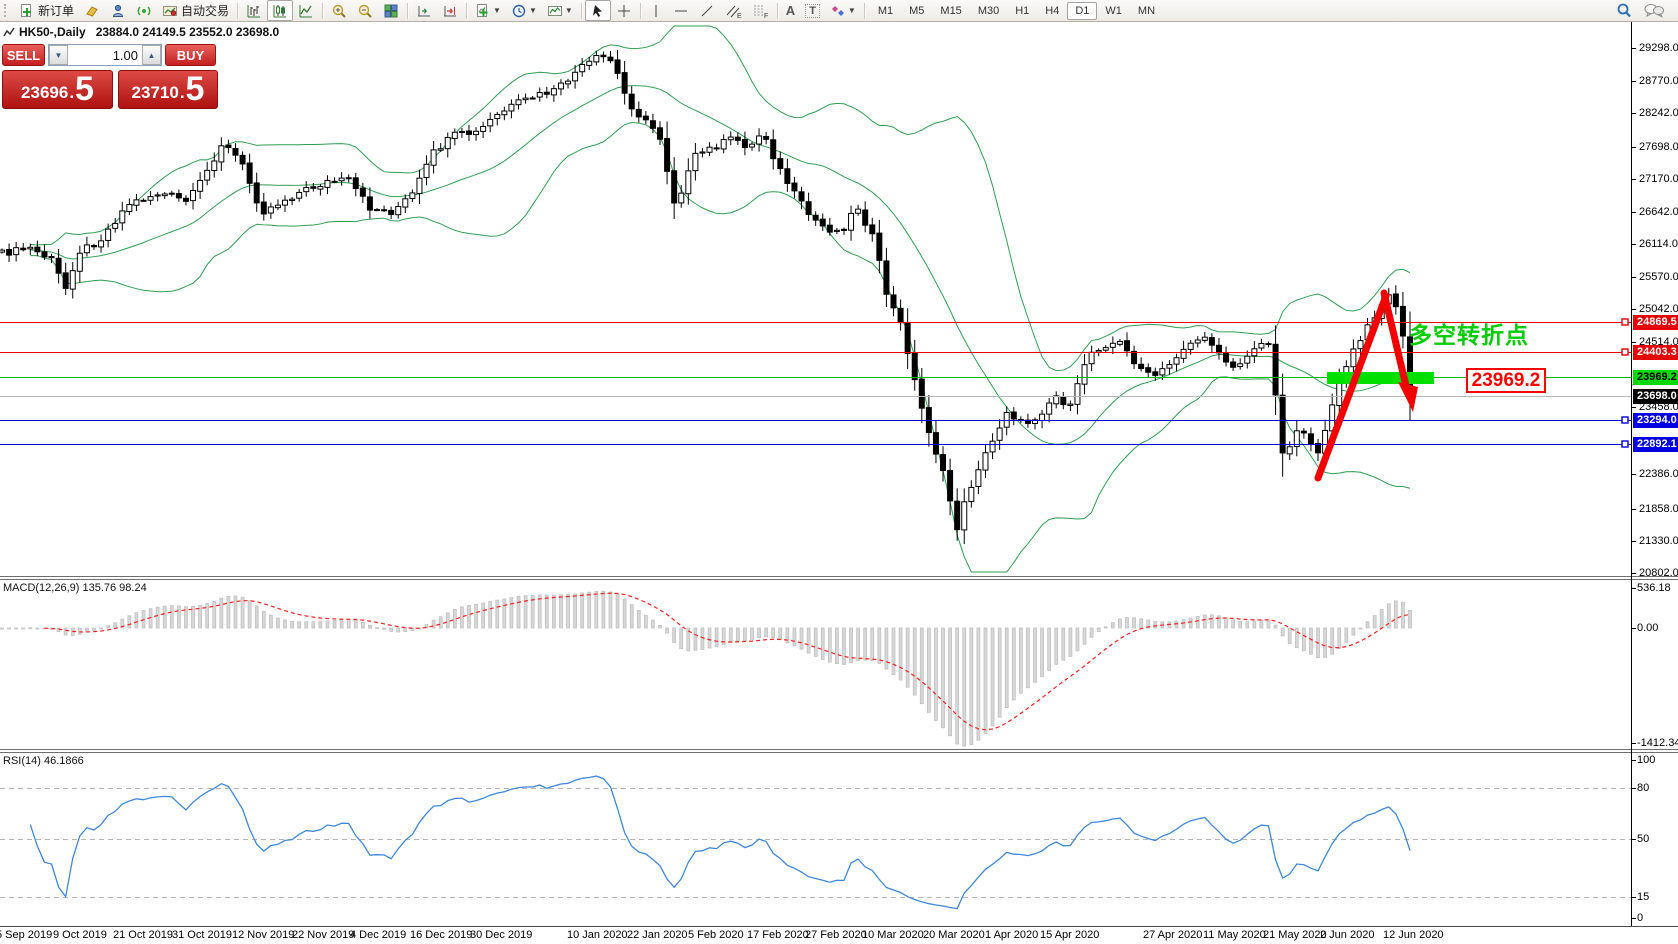 Image resolution: width=1678 pixels, height=944 pixels. What do you see at coordinates (170, 10) in the screenshot?
I see `auto-trading-icon` at bounding box center [170, 10].